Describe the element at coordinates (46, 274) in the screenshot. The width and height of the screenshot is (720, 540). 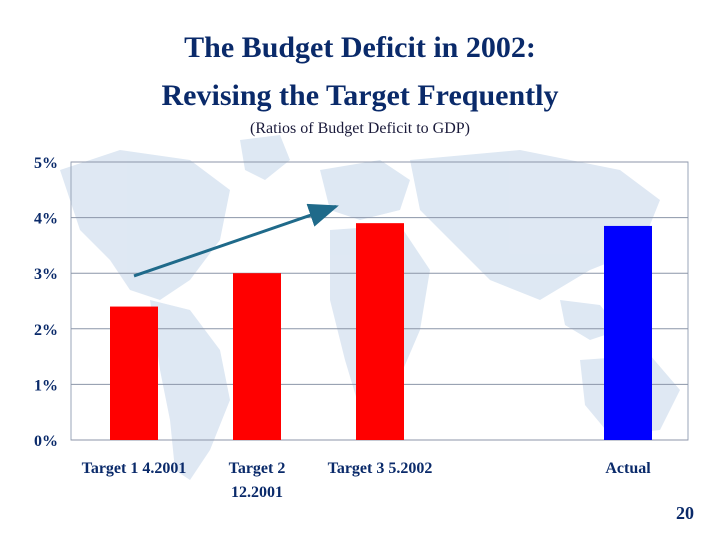
I see `y-tick-label: 3%` at that location.